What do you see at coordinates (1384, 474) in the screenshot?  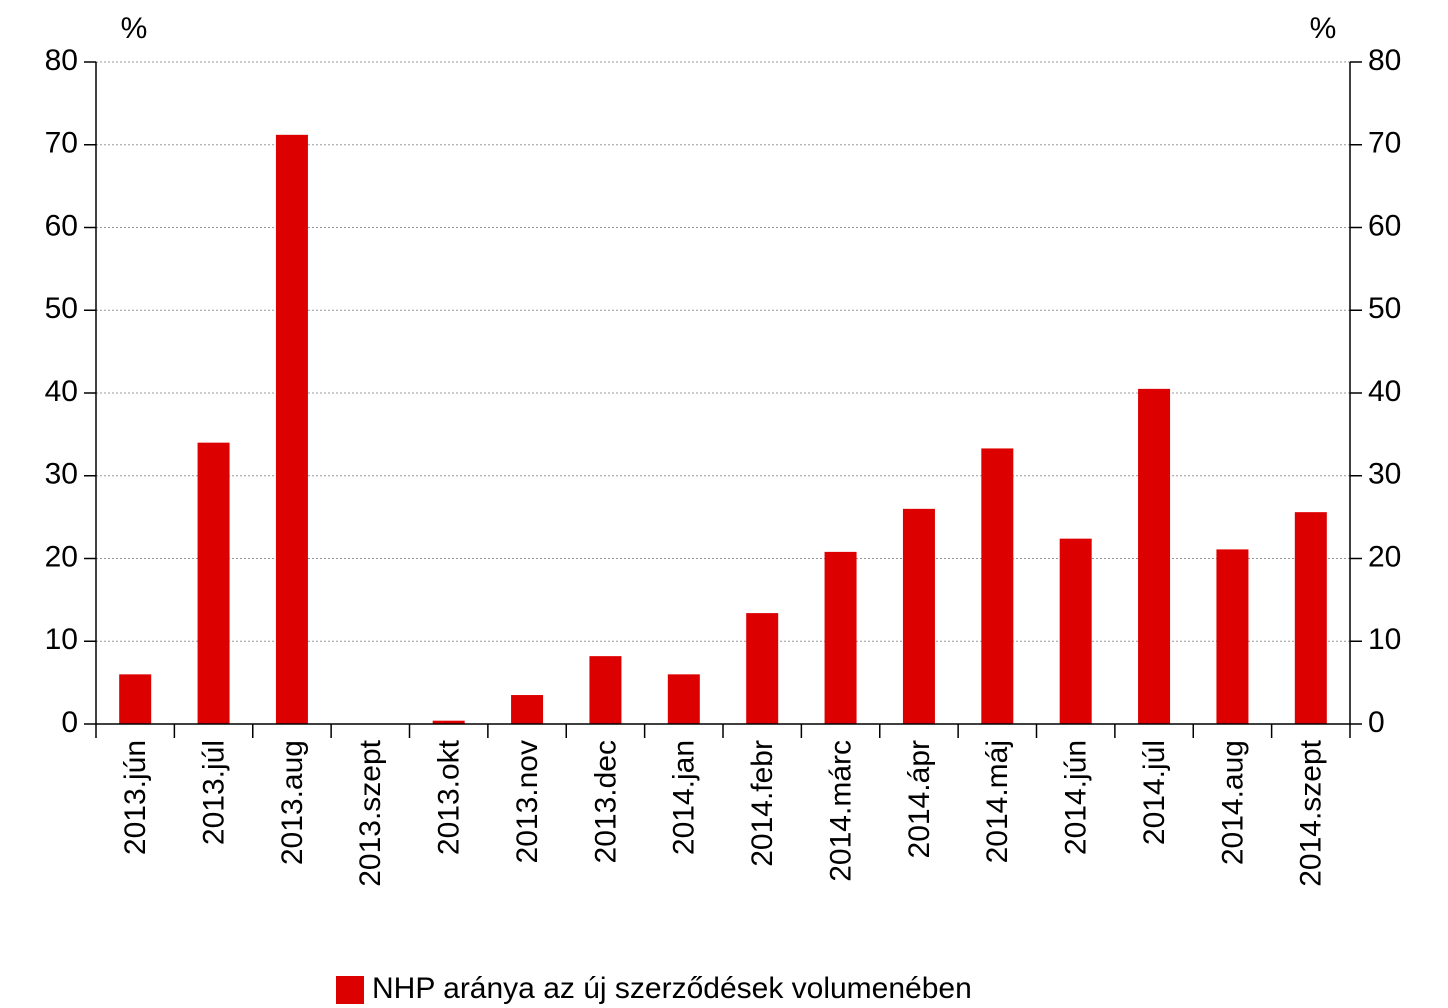 I see `y2-tick-label: 30` at bounding box center [1384, 474].